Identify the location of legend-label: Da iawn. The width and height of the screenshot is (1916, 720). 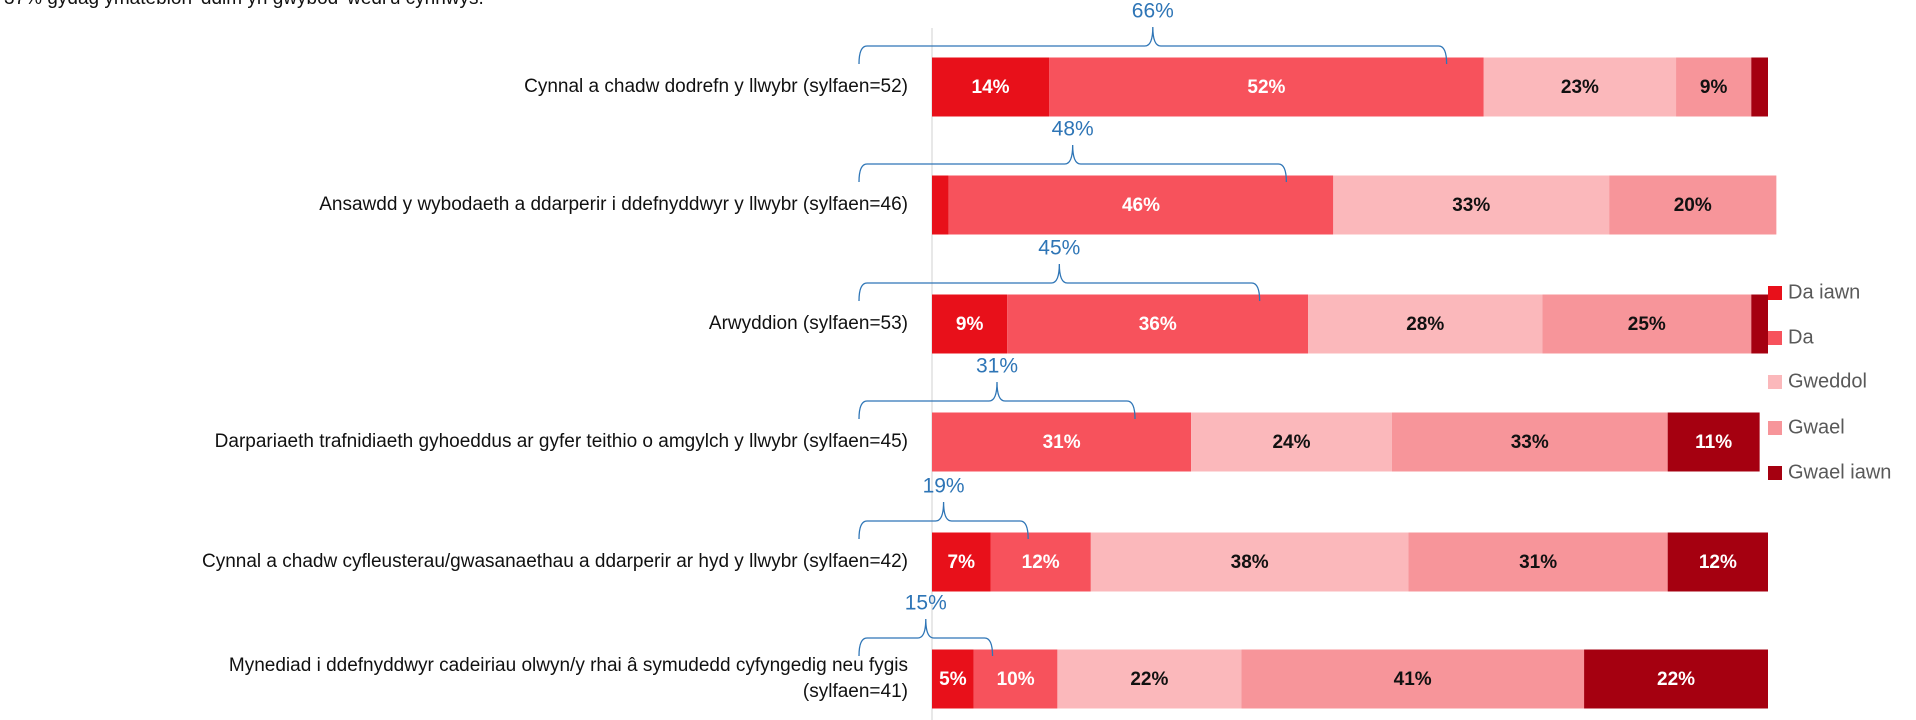
(1824, 292).